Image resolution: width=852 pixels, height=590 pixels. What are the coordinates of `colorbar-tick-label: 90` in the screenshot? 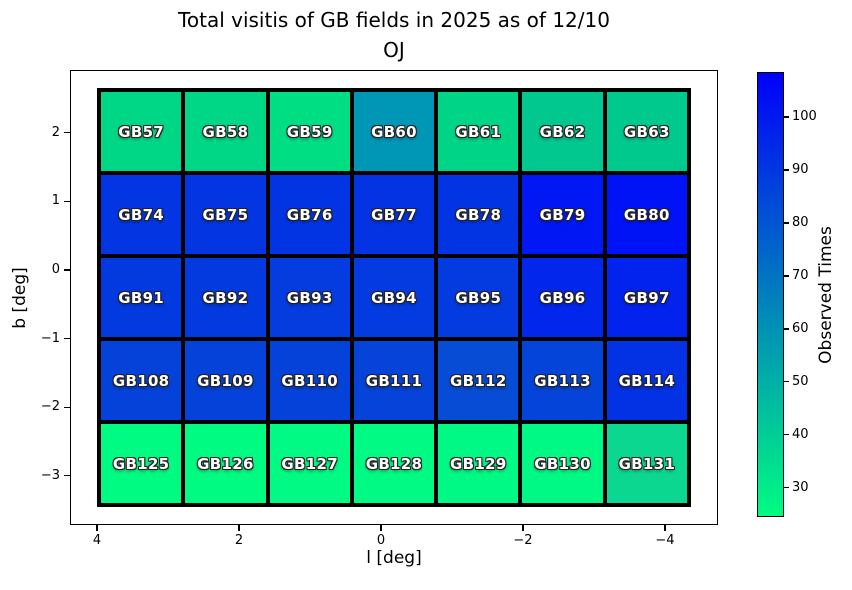 It's located at (800, 169).